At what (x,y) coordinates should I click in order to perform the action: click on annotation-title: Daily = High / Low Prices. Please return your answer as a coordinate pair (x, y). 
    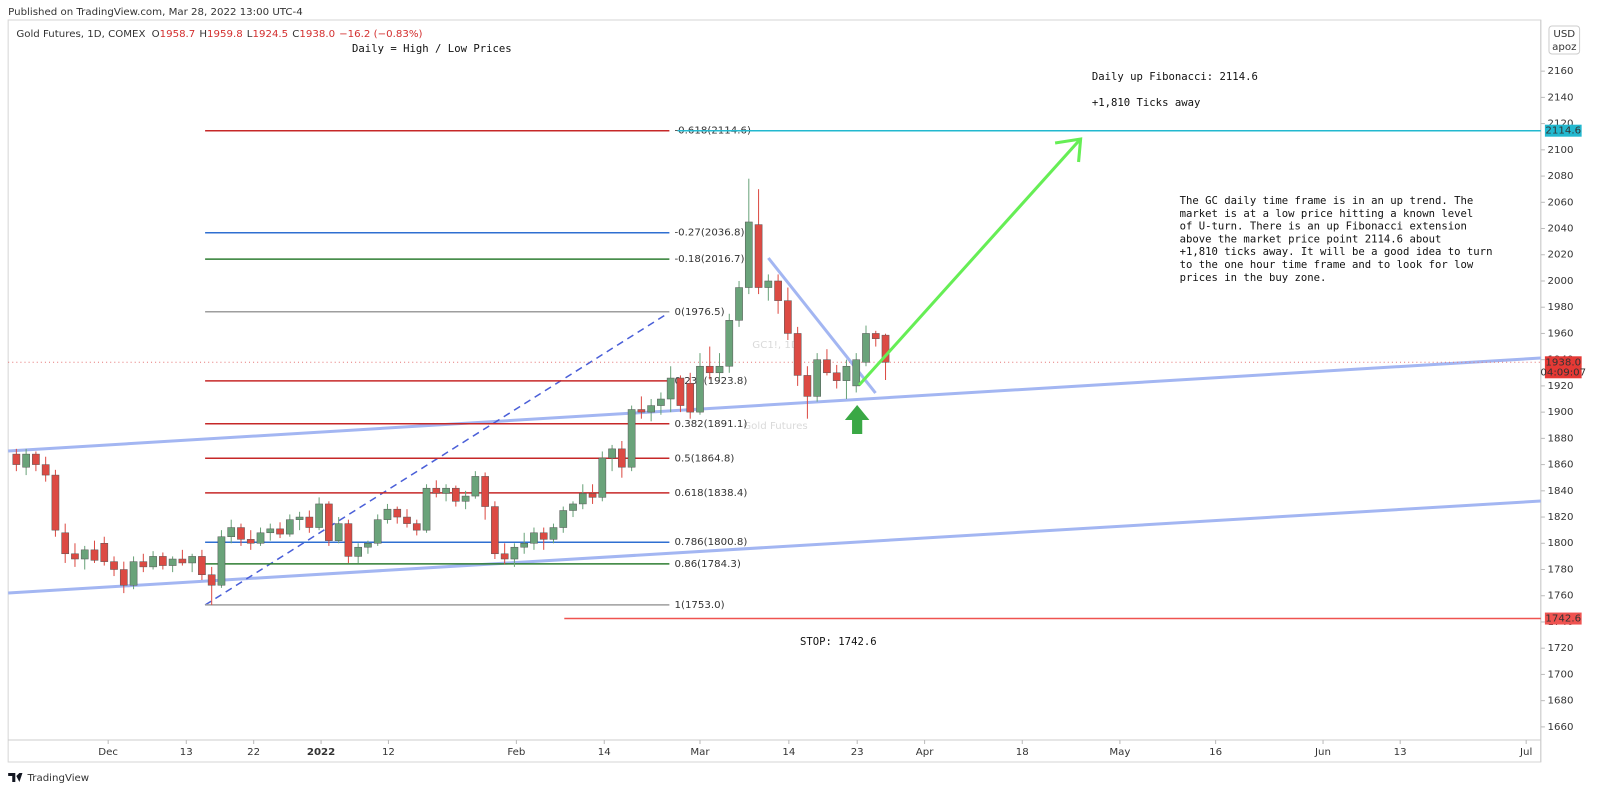
    Looking at the image, I should click on (432, 49).